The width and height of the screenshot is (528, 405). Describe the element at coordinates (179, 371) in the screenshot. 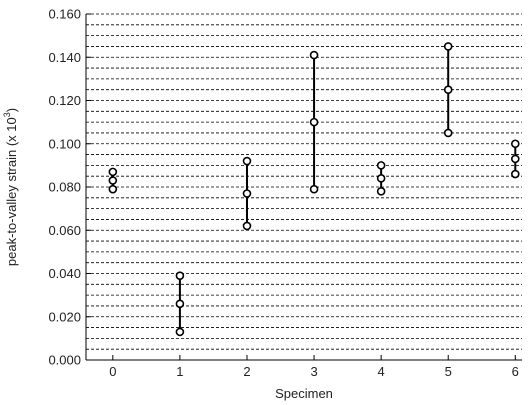

I see `x-tick-label: 1` at that location.